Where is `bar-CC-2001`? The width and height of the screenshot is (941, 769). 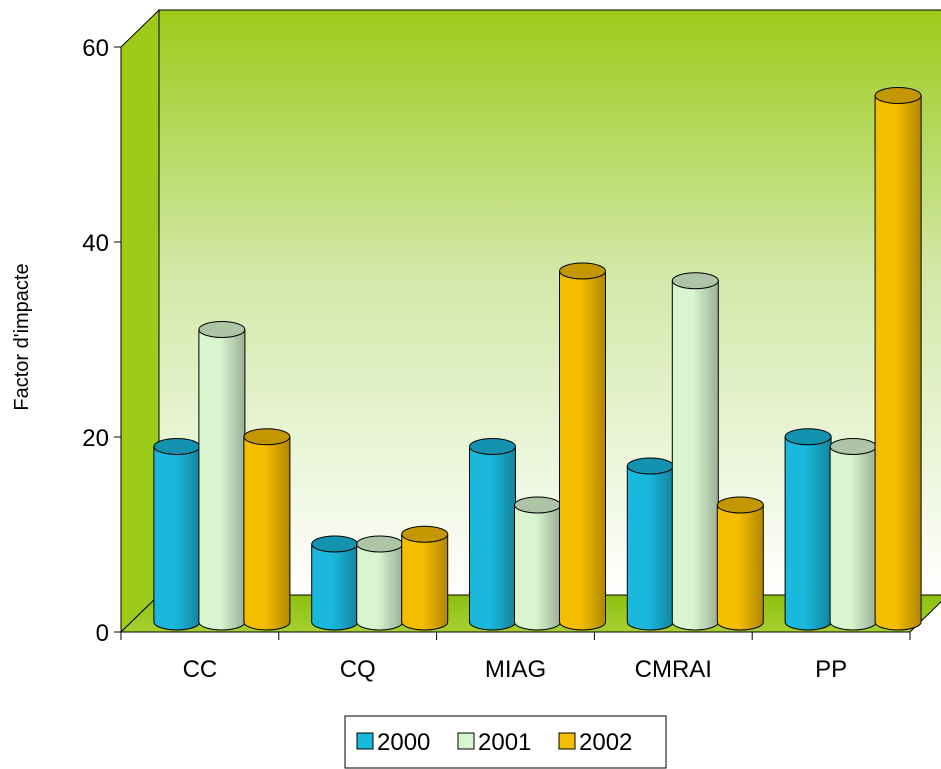
bar-CC-2001 is located at coordinates (222, 476).